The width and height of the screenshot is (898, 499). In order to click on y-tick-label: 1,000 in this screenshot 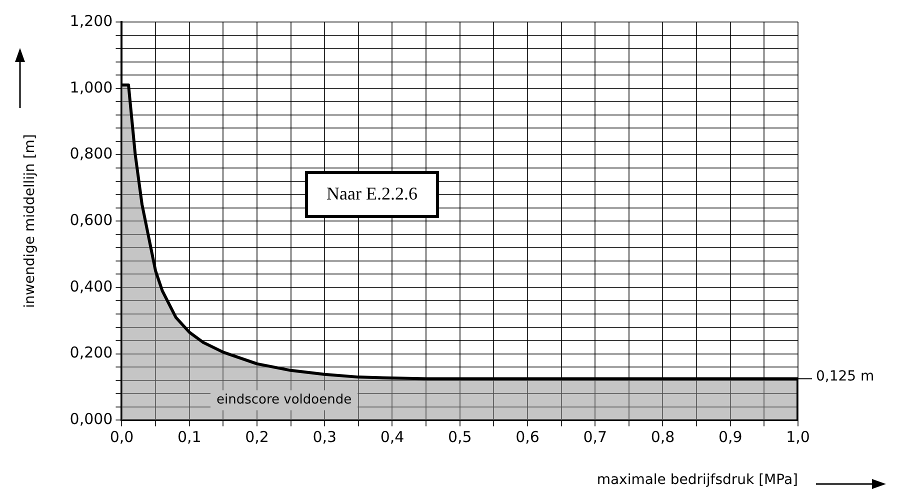, I will do `click(91, 87)`.